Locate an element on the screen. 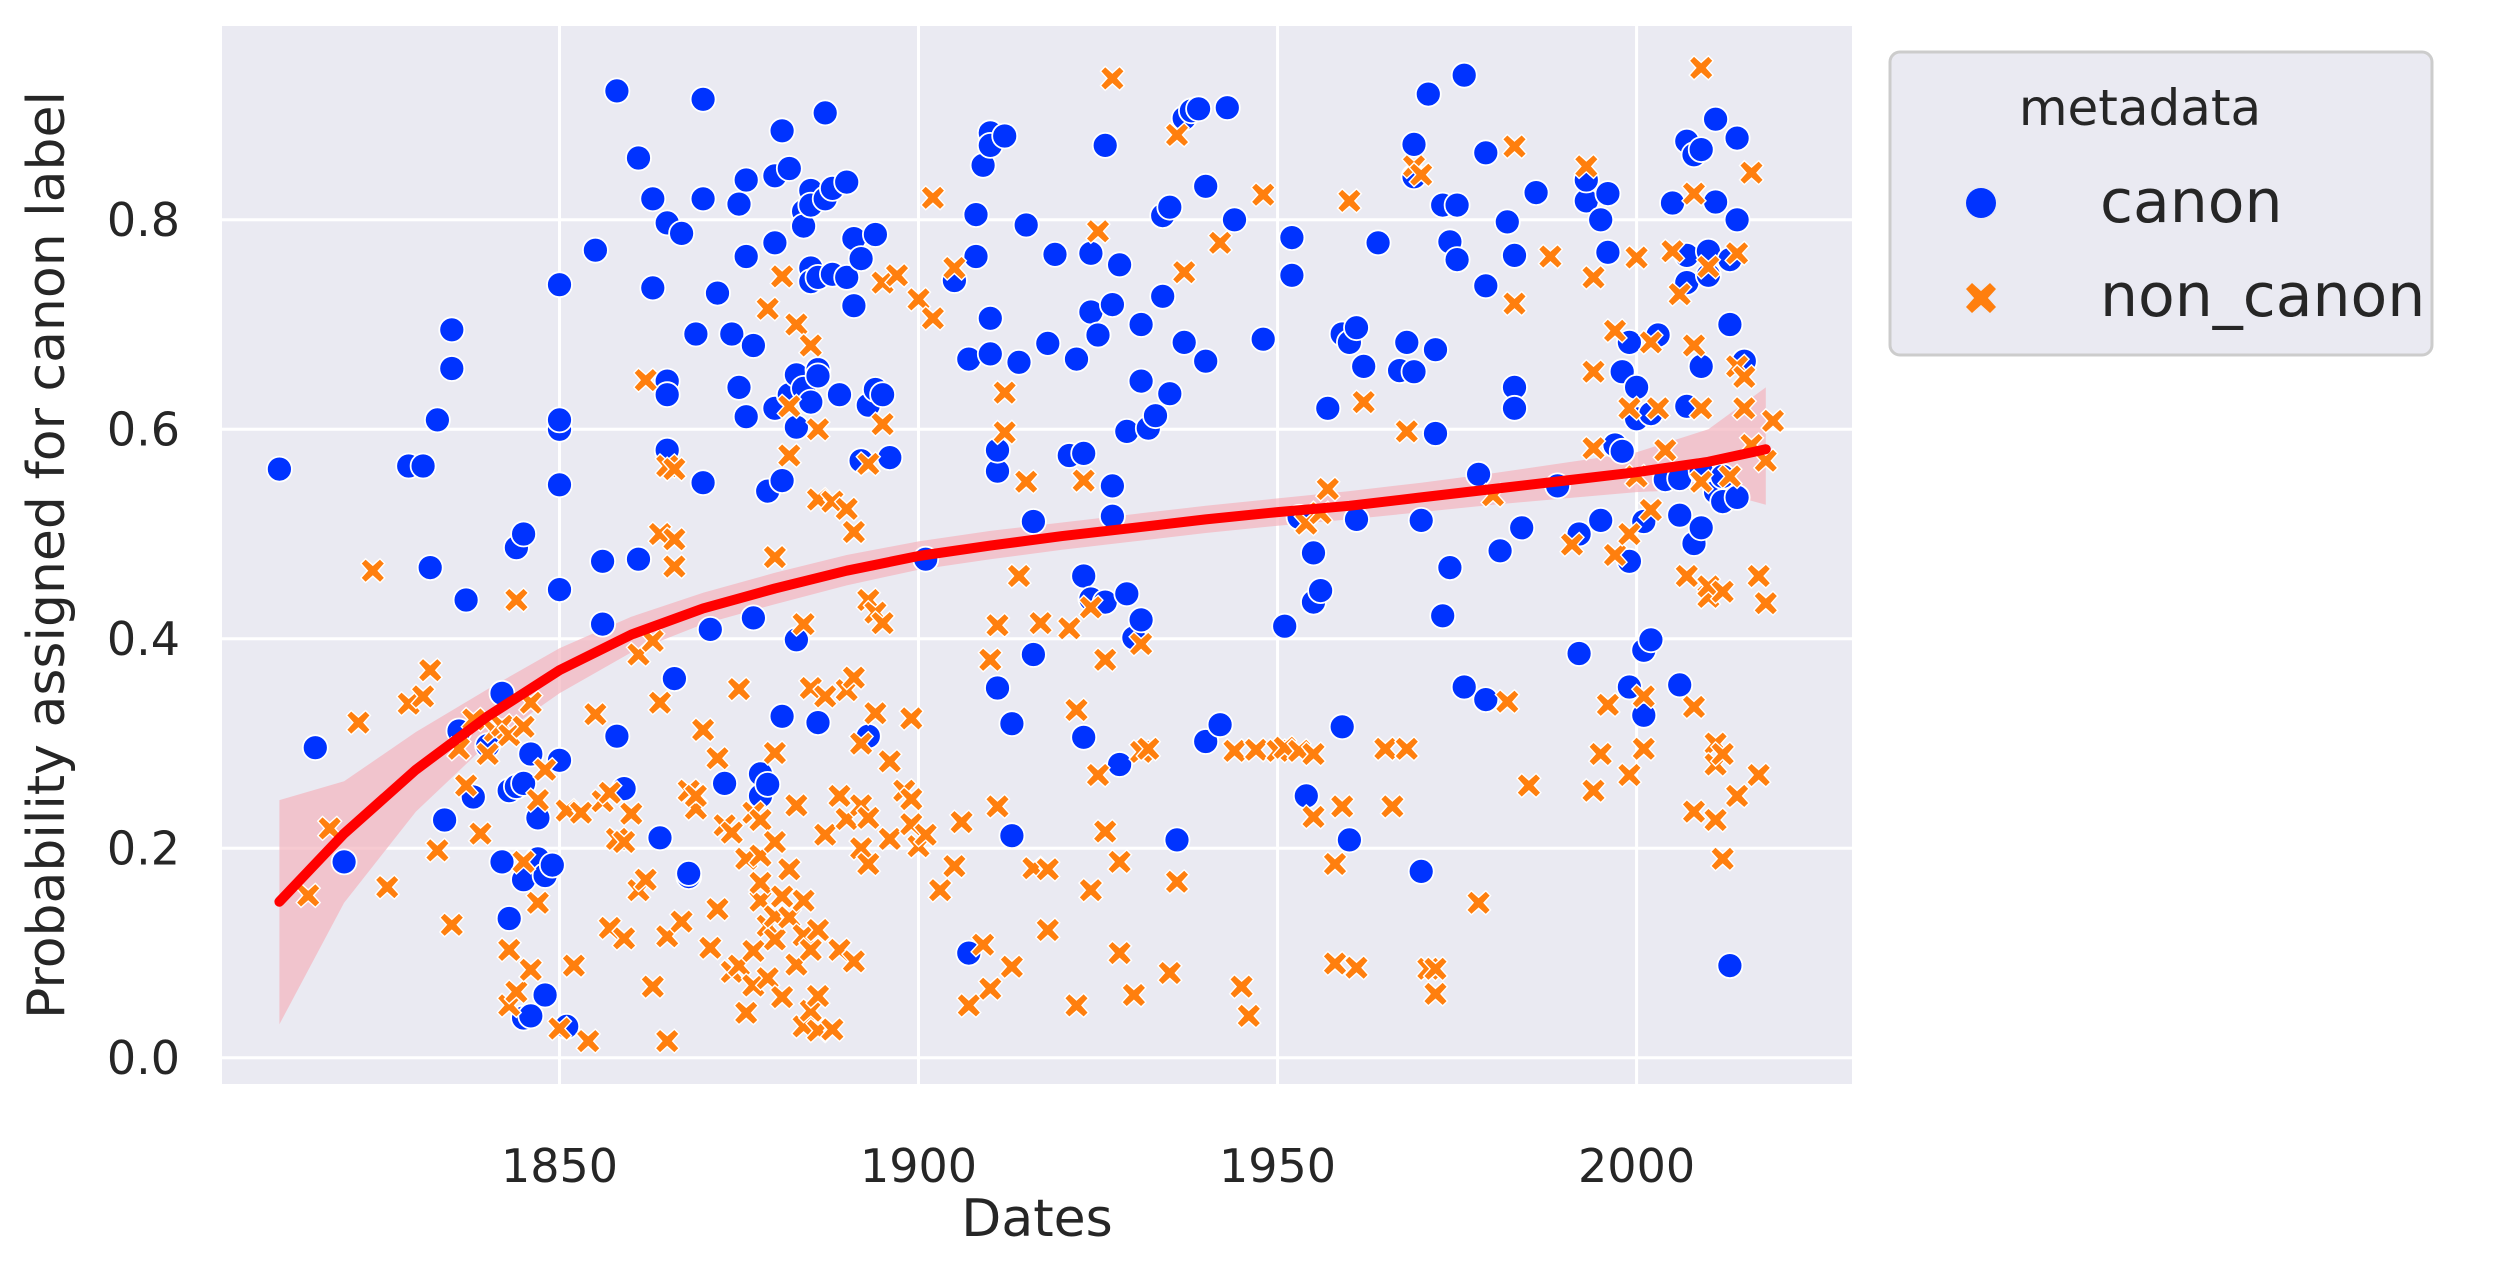  legend: metadata canon non_canon is located at coordinates (2161, 203).